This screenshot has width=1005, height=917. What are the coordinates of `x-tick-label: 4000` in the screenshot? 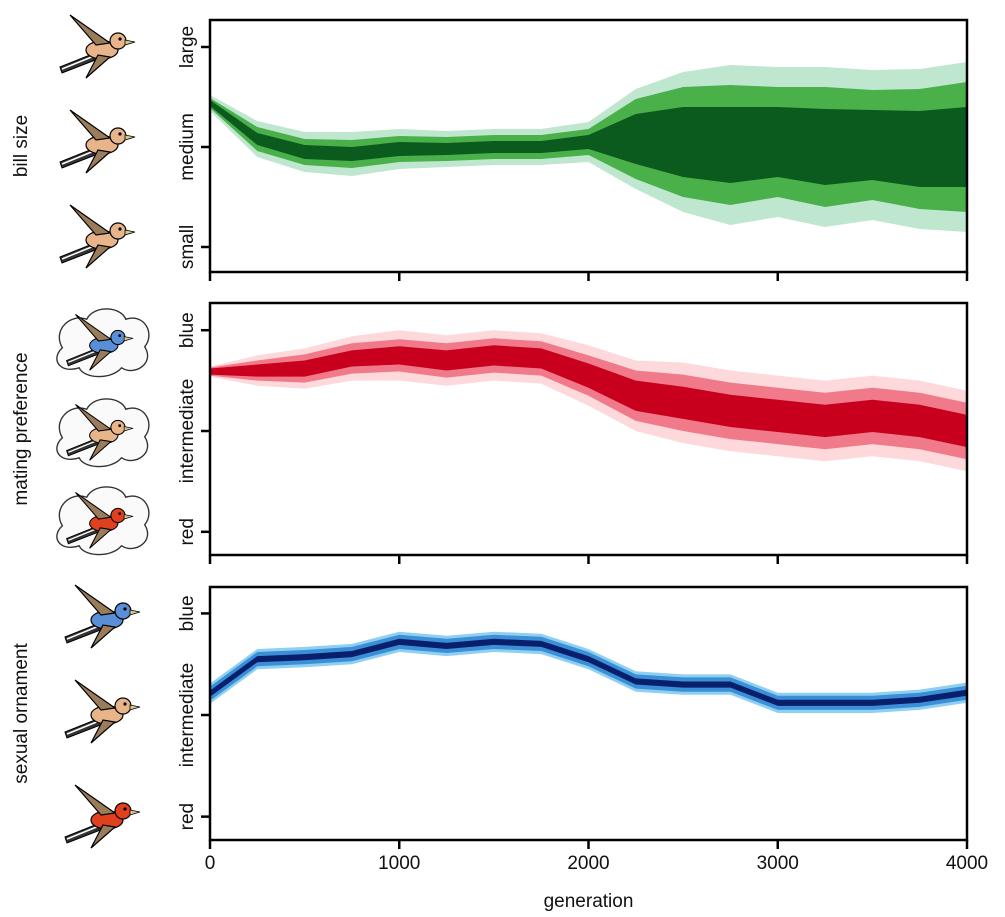 It's located at (967, 863).